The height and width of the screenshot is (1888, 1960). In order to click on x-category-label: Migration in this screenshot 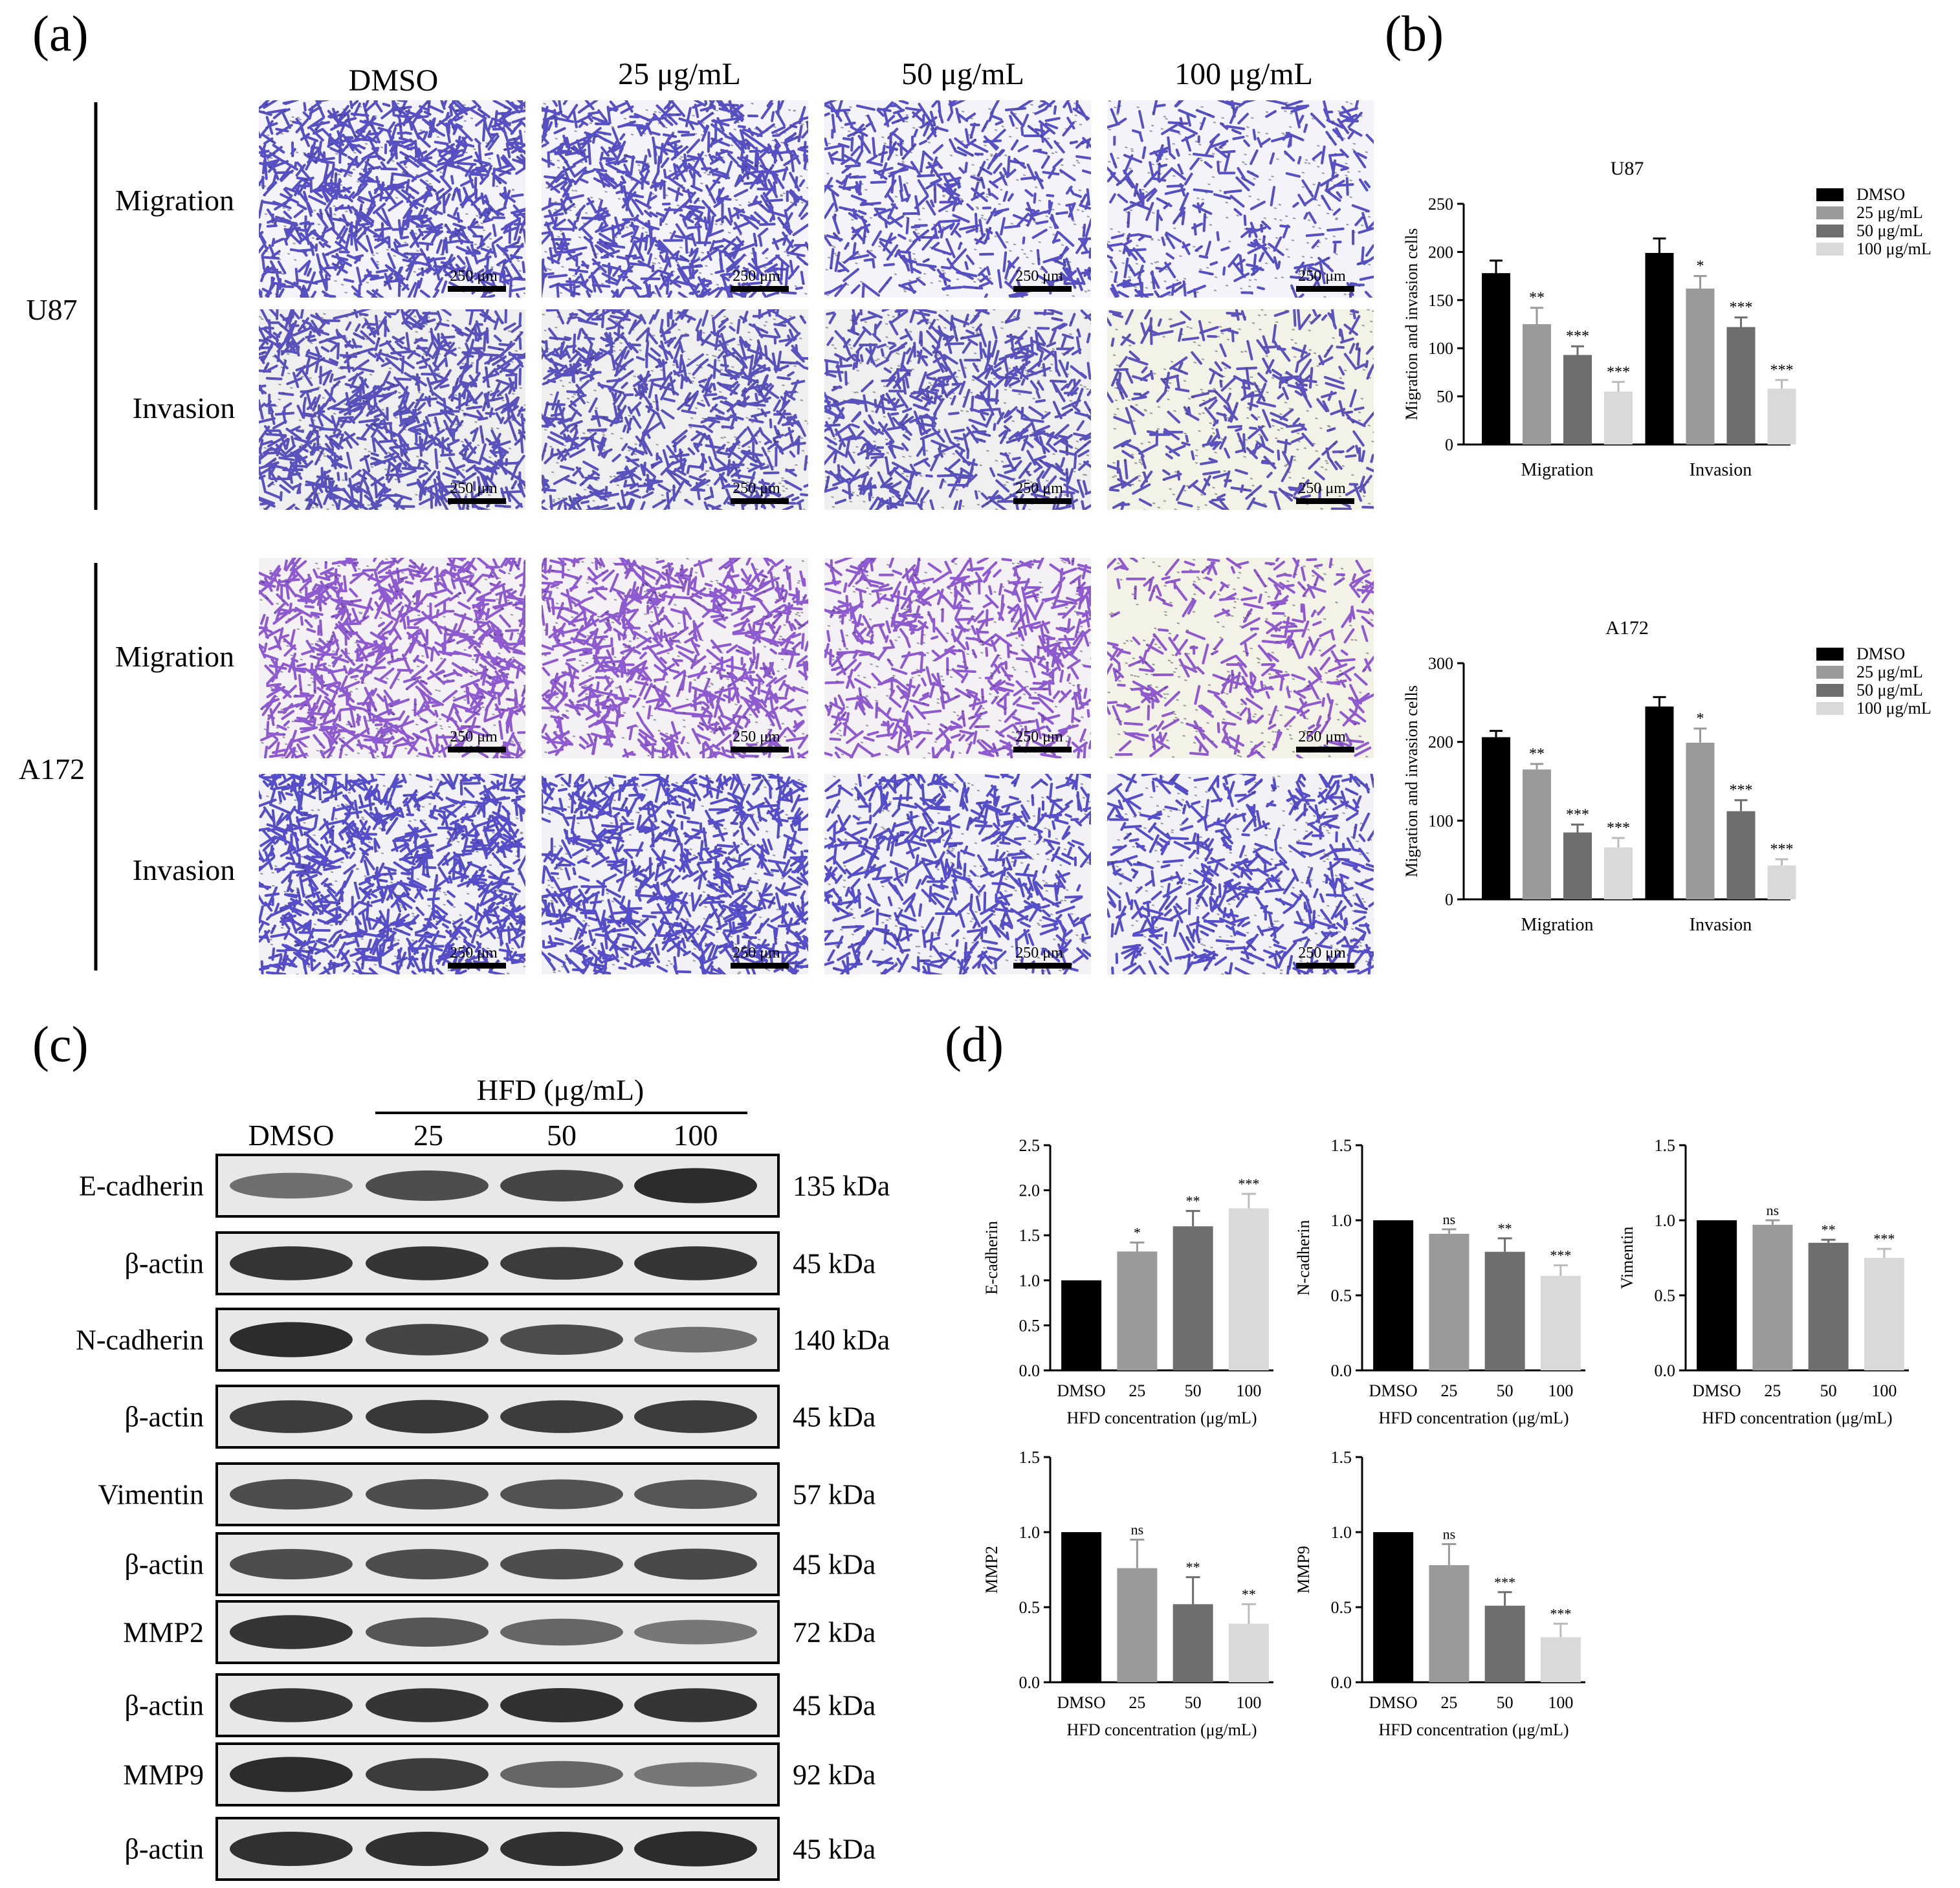, I will do `click(1557, 925)`.